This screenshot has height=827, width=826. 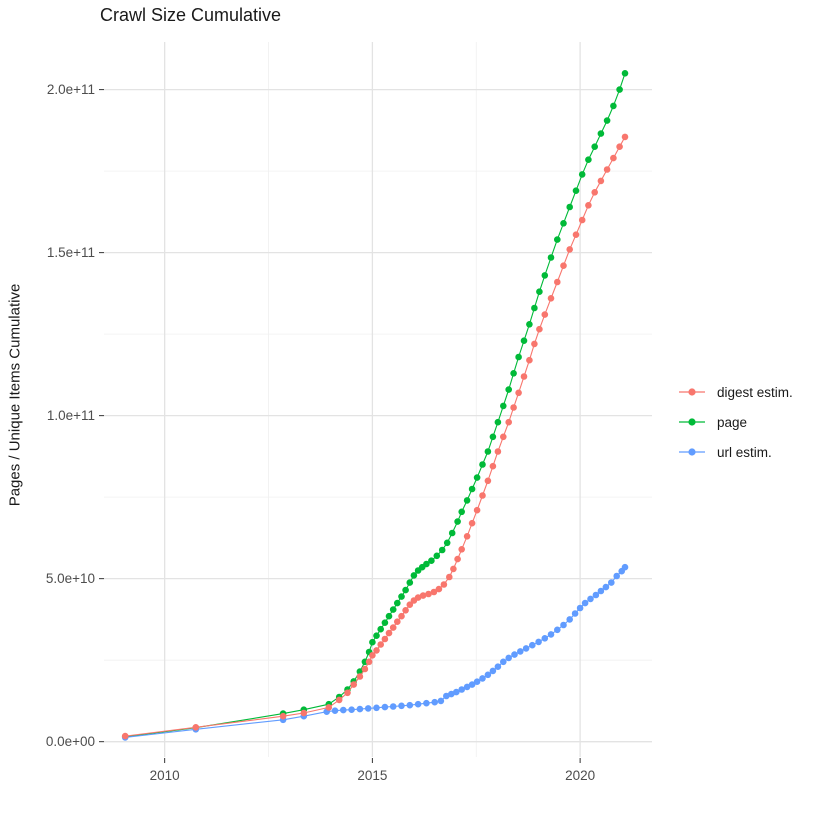 I want to click on legend-item-page: page, so click(x=735, y=422).